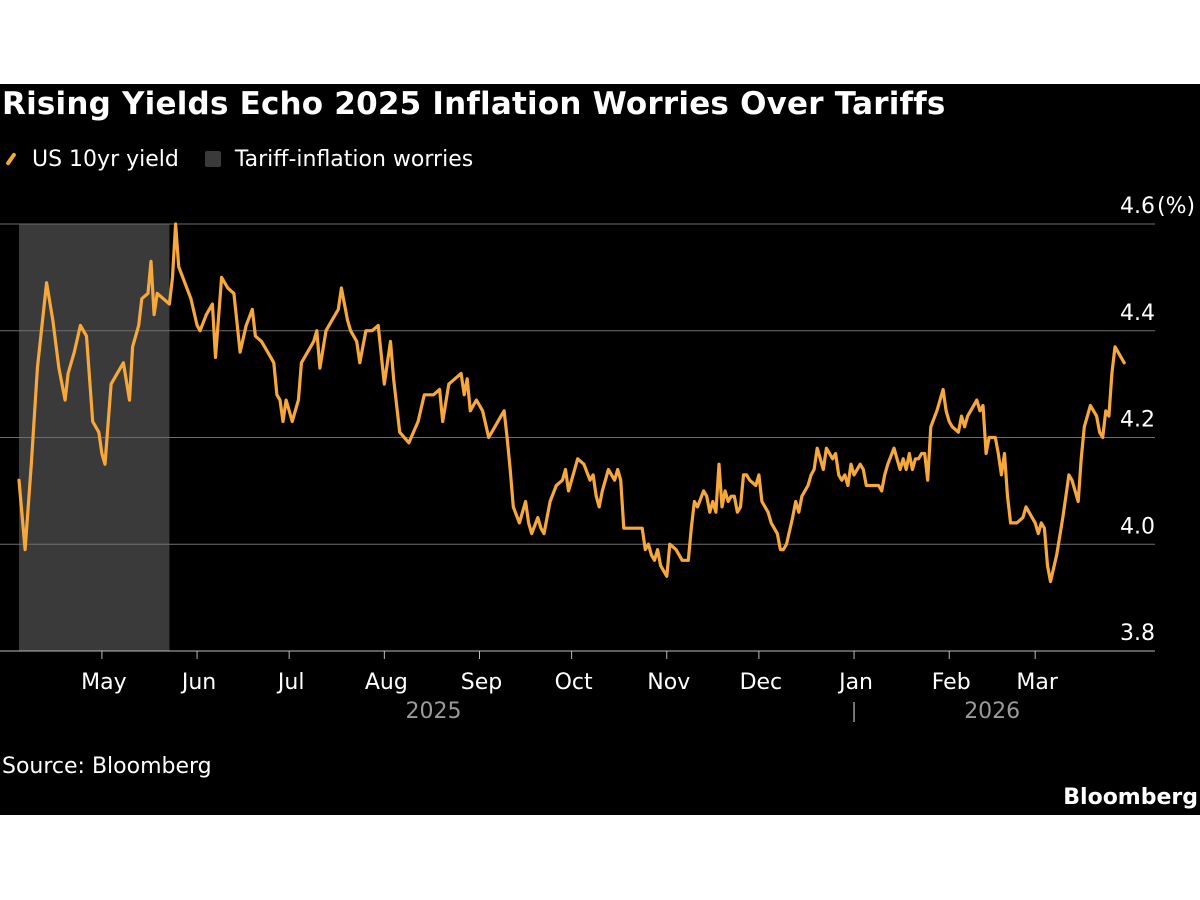 The image size is (1200, 900). Describe the element at coordinates (386, 682) in the screenshot. I see `x-tick-label: Aug` at that location.